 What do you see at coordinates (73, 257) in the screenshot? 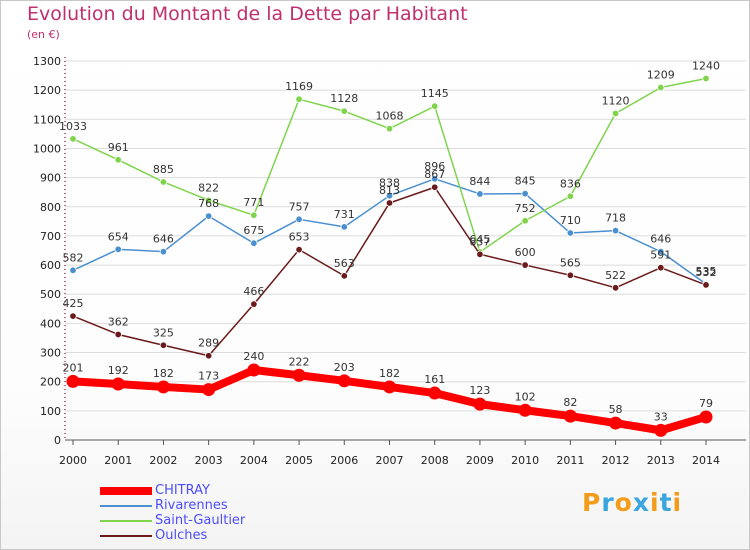
I see `data-label: 582` at bounding box center [73, 257].